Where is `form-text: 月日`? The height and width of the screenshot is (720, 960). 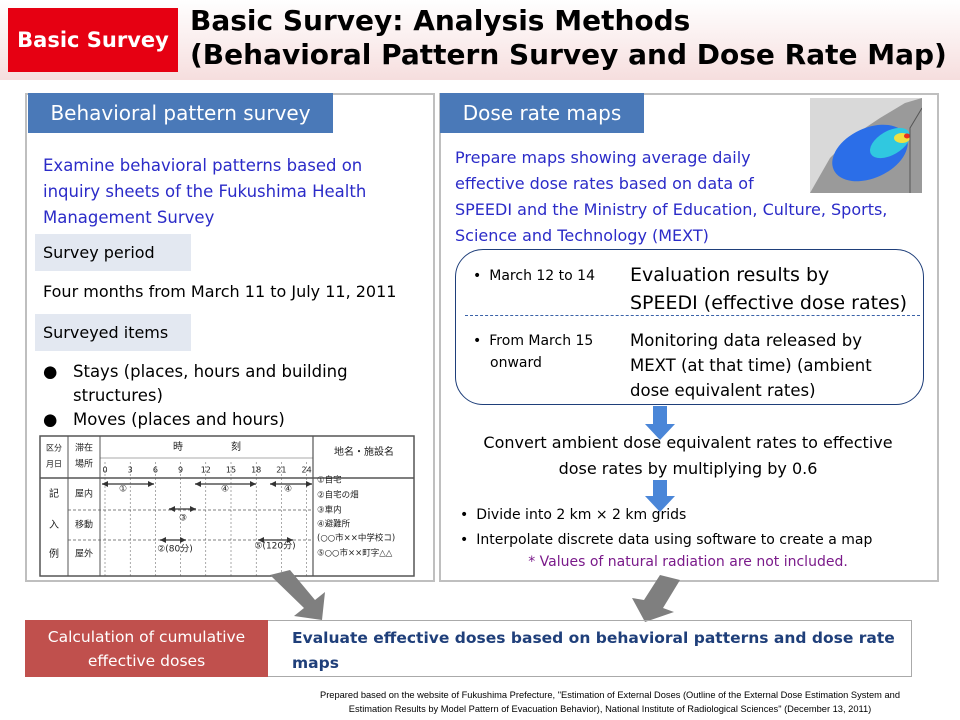 form-text: 月日 is located at coordinates (54, 464).